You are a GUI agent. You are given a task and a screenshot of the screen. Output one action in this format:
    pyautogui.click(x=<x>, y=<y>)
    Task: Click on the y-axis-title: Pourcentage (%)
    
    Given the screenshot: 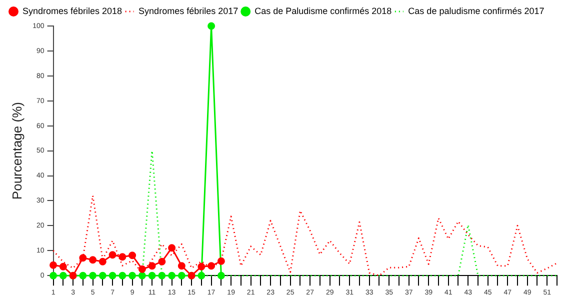 What is the action you would take?
    pyautogui.click(x=16, y=151)
    